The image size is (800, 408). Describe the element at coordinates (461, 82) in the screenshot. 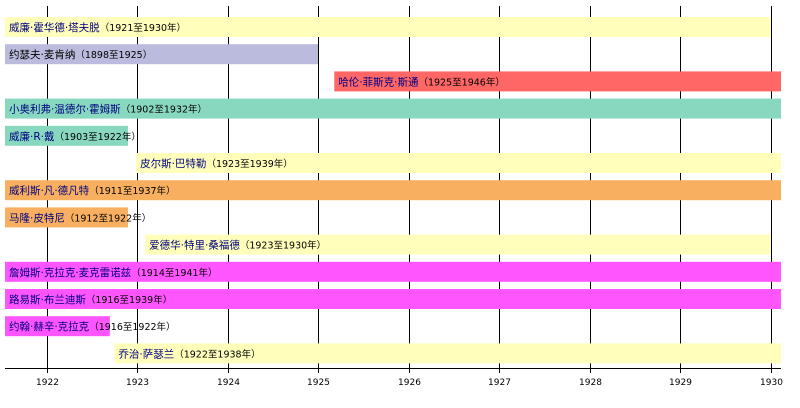

I see `bar-years: （1925至1946年）` at that location.